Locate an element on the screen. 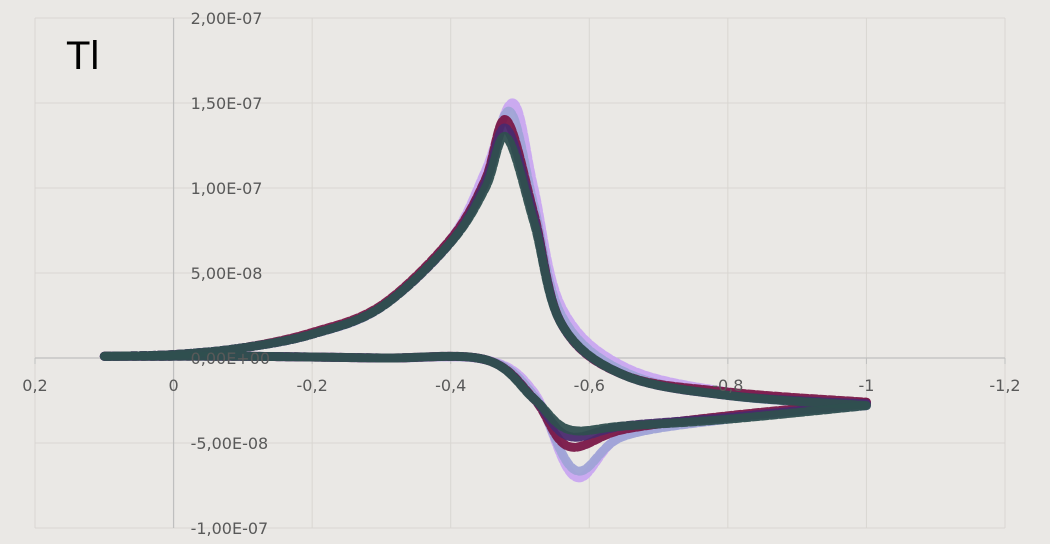 The width and height of the screenshot is (1050, 544). x-tick-label-3: -0,4 is located at coordinates (450, 385).